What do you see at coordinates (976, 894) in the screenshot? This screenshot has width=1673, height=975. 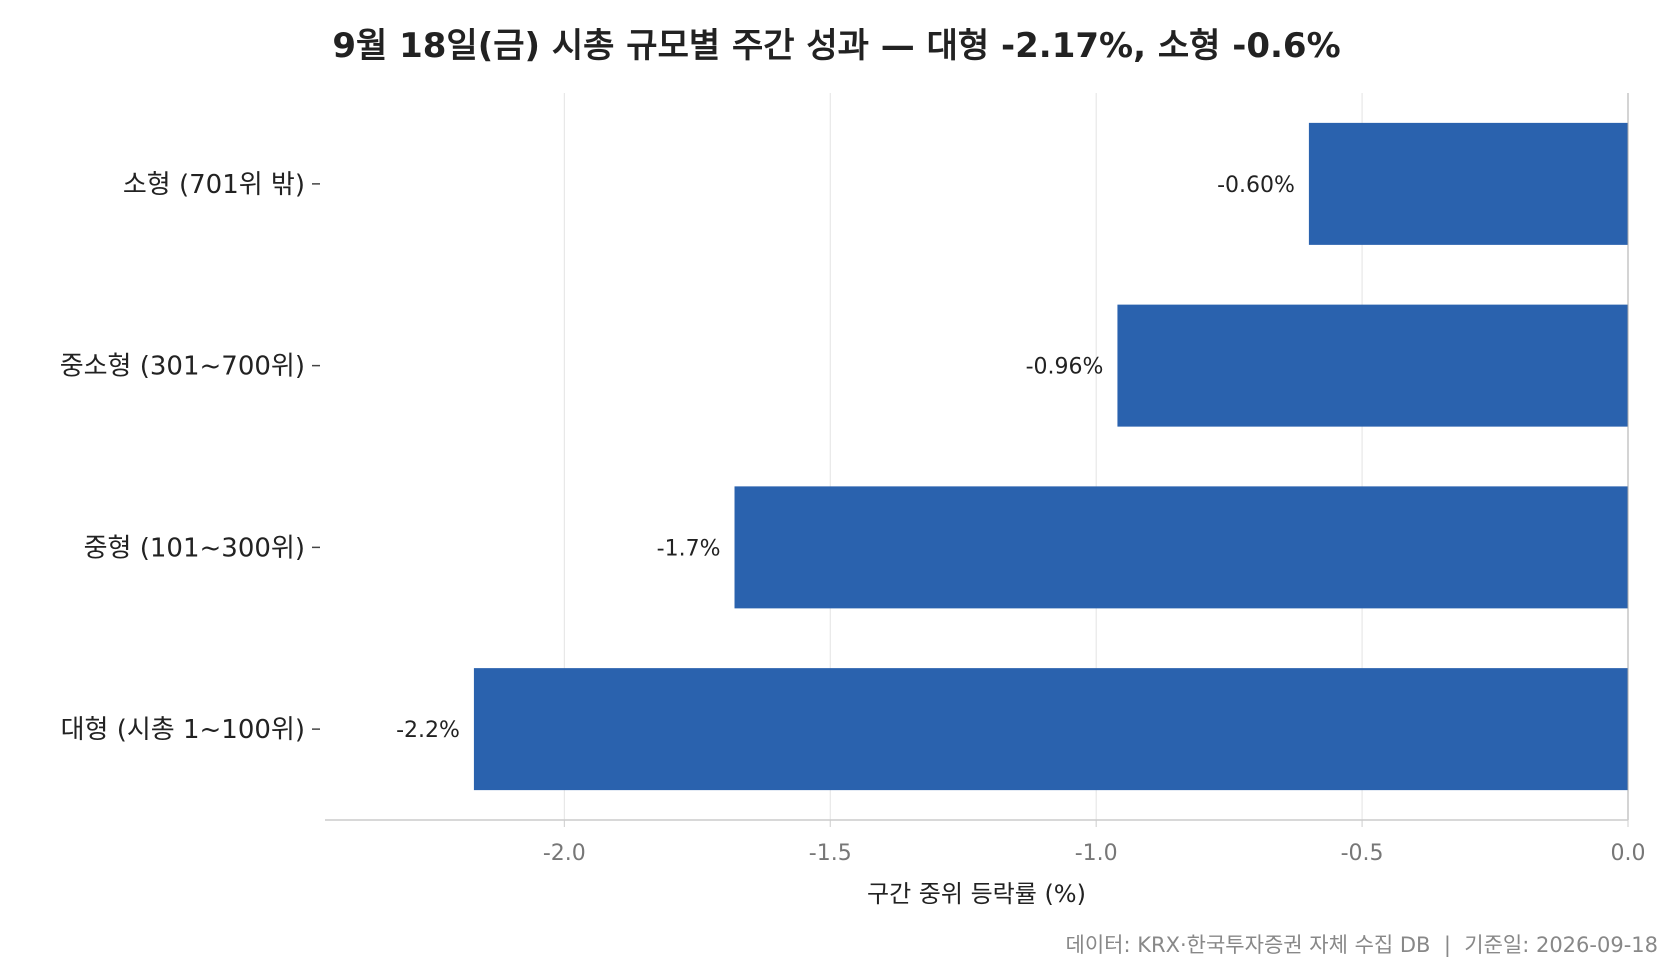 I see `x-axis-title: 구간 중위 등락률 (%)` at bounding box center [976, 894].